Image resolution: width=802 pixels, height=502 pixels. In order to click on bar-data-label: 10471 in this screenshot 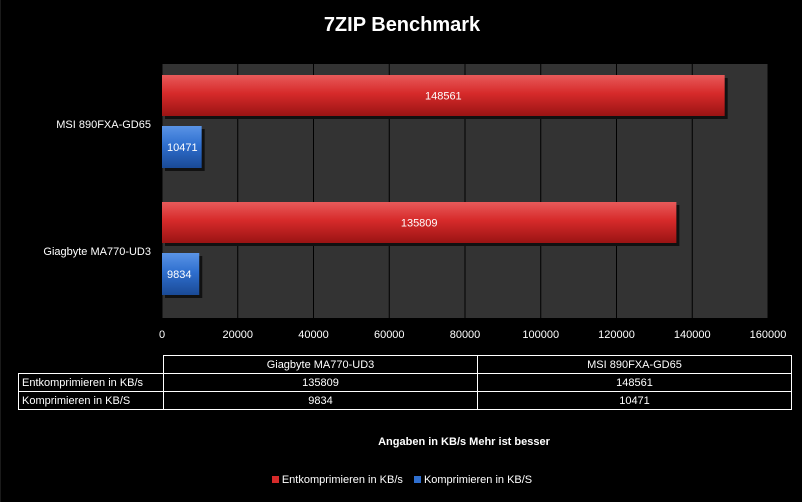, I will do `click(182, 148)`.